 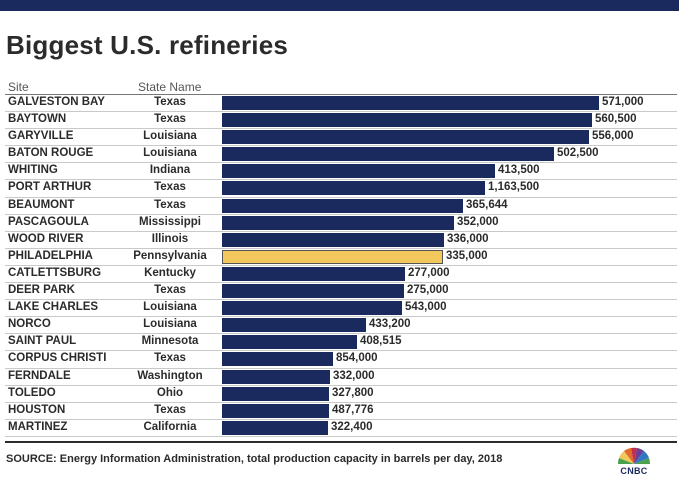 I want to click on table-row: CATLETTSBURG Kentucky 277,000, so click(x=341, y=275).